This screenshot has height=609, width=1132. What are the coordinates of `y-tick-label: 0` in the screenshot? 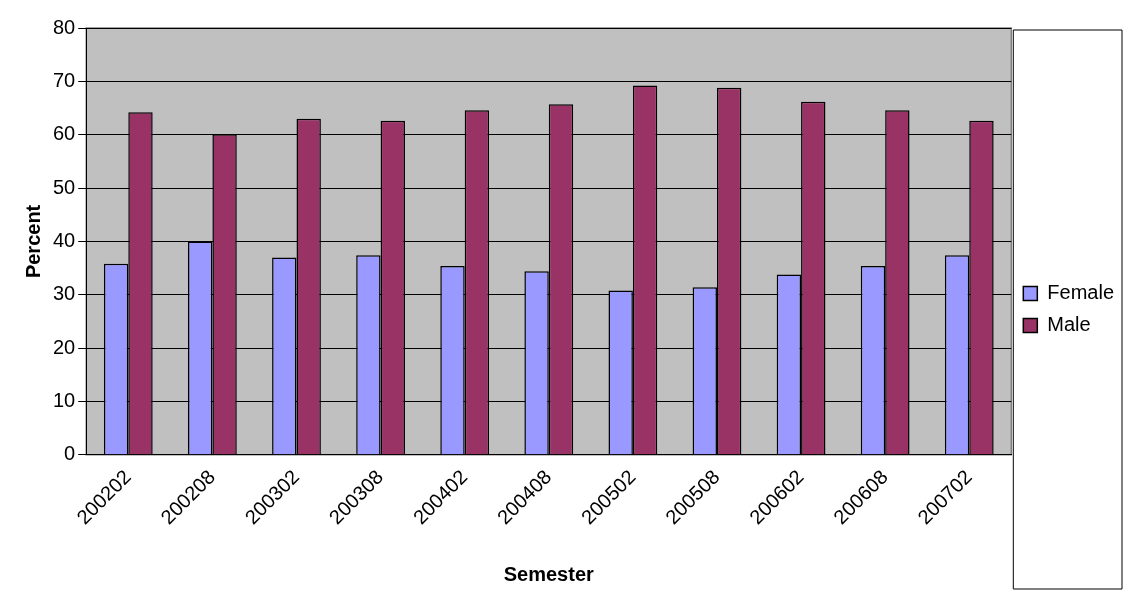 It's located at (70, 453).